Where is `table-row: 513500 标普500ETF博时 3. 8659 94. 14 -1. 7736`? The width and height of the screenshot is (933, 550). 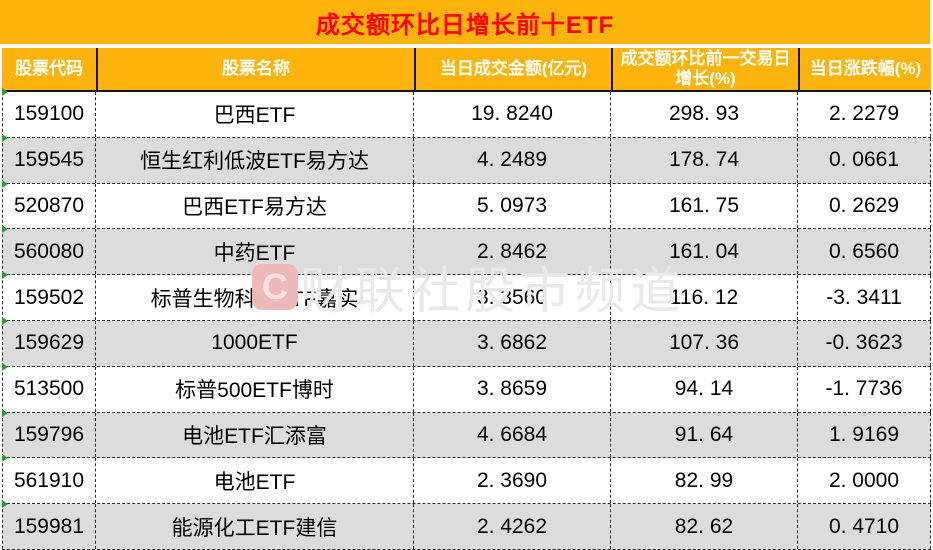 table-row: 513500 标普500ETF博时 3. 8659 94. 14 -1. 7736 is located at coordinates (466, 389).